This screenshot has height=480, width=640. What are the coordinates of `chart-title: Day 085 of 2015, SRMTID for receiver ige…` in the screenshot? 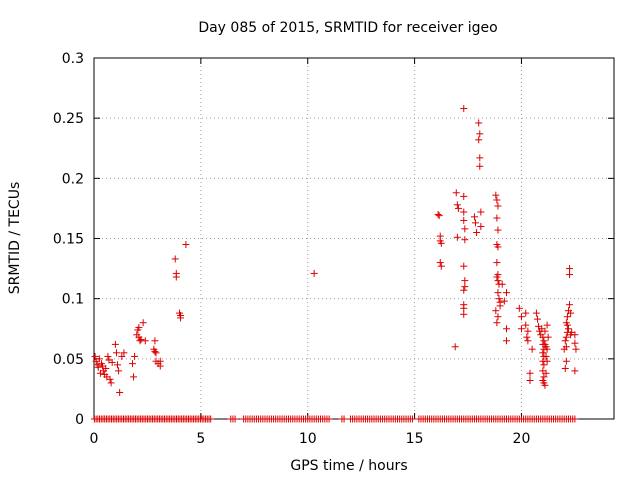 It's located at (347, 28).